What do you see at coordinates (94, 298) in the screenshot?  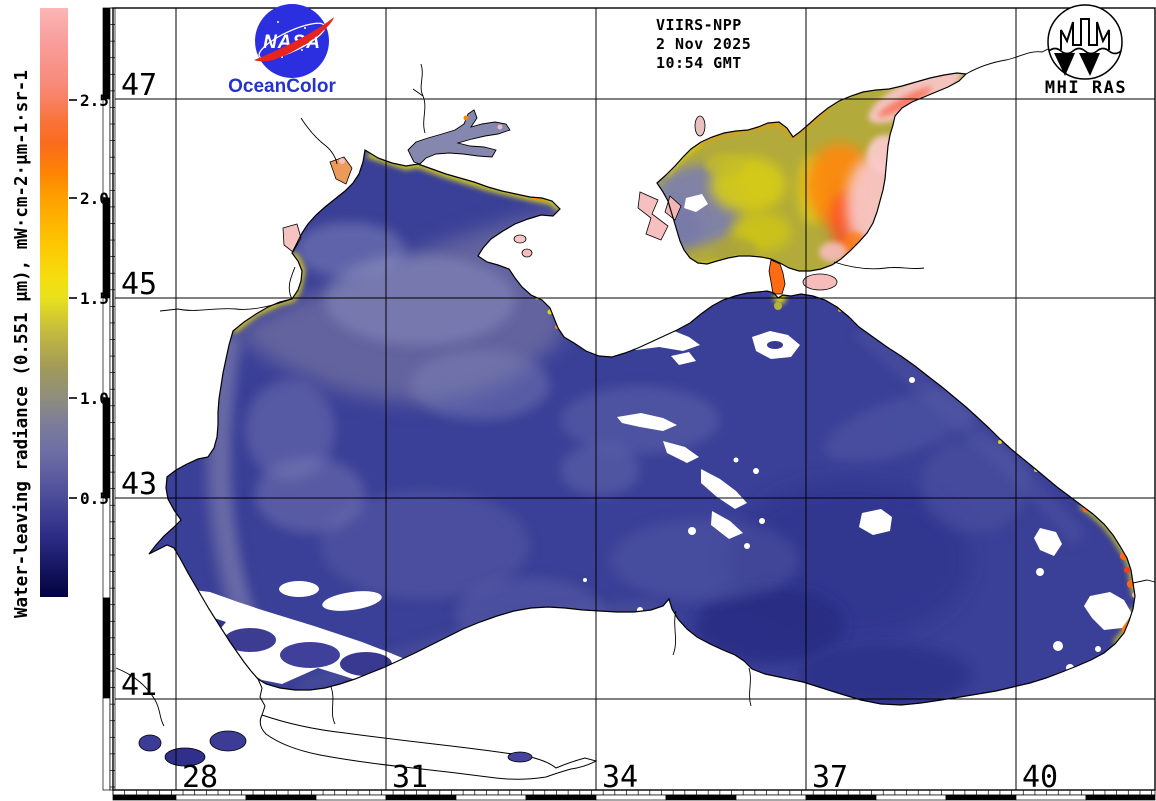 I see `colorbar-tick-label: 1.5` at bounding box center [94, 298].